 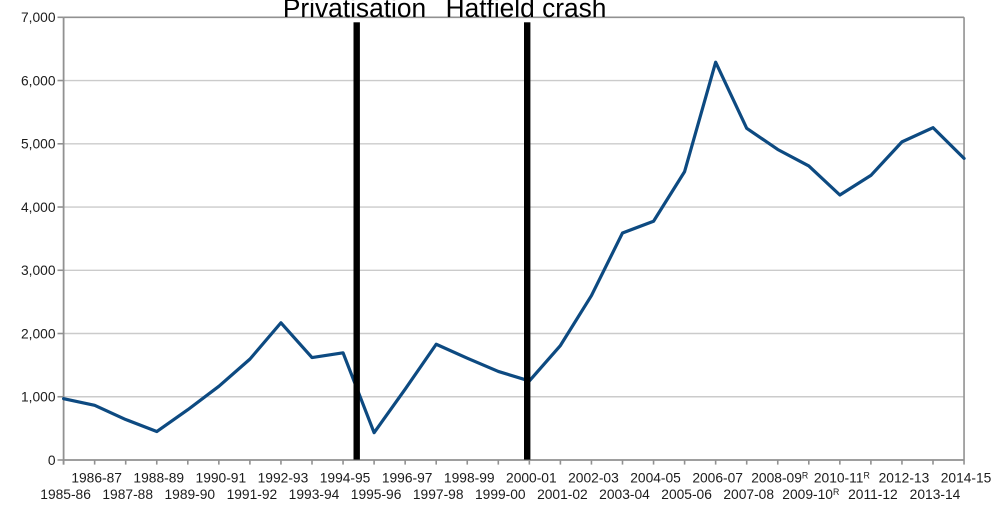 I want to click on svg-text: 2005-06, so click(x=686, y=494).